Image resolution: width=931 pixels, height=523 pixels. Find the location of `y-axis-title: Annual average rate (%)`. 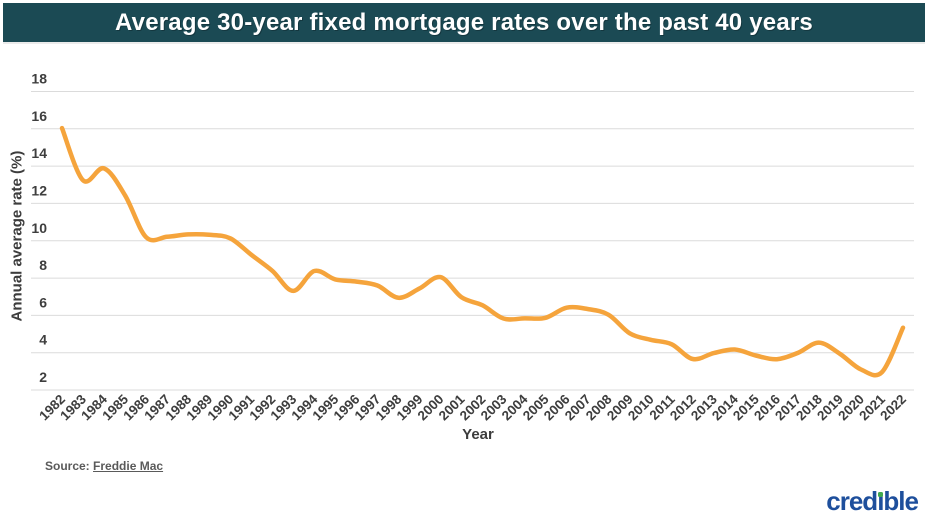

y-axis-title: Annual average rate (%) is located at coordinates (17, 236).